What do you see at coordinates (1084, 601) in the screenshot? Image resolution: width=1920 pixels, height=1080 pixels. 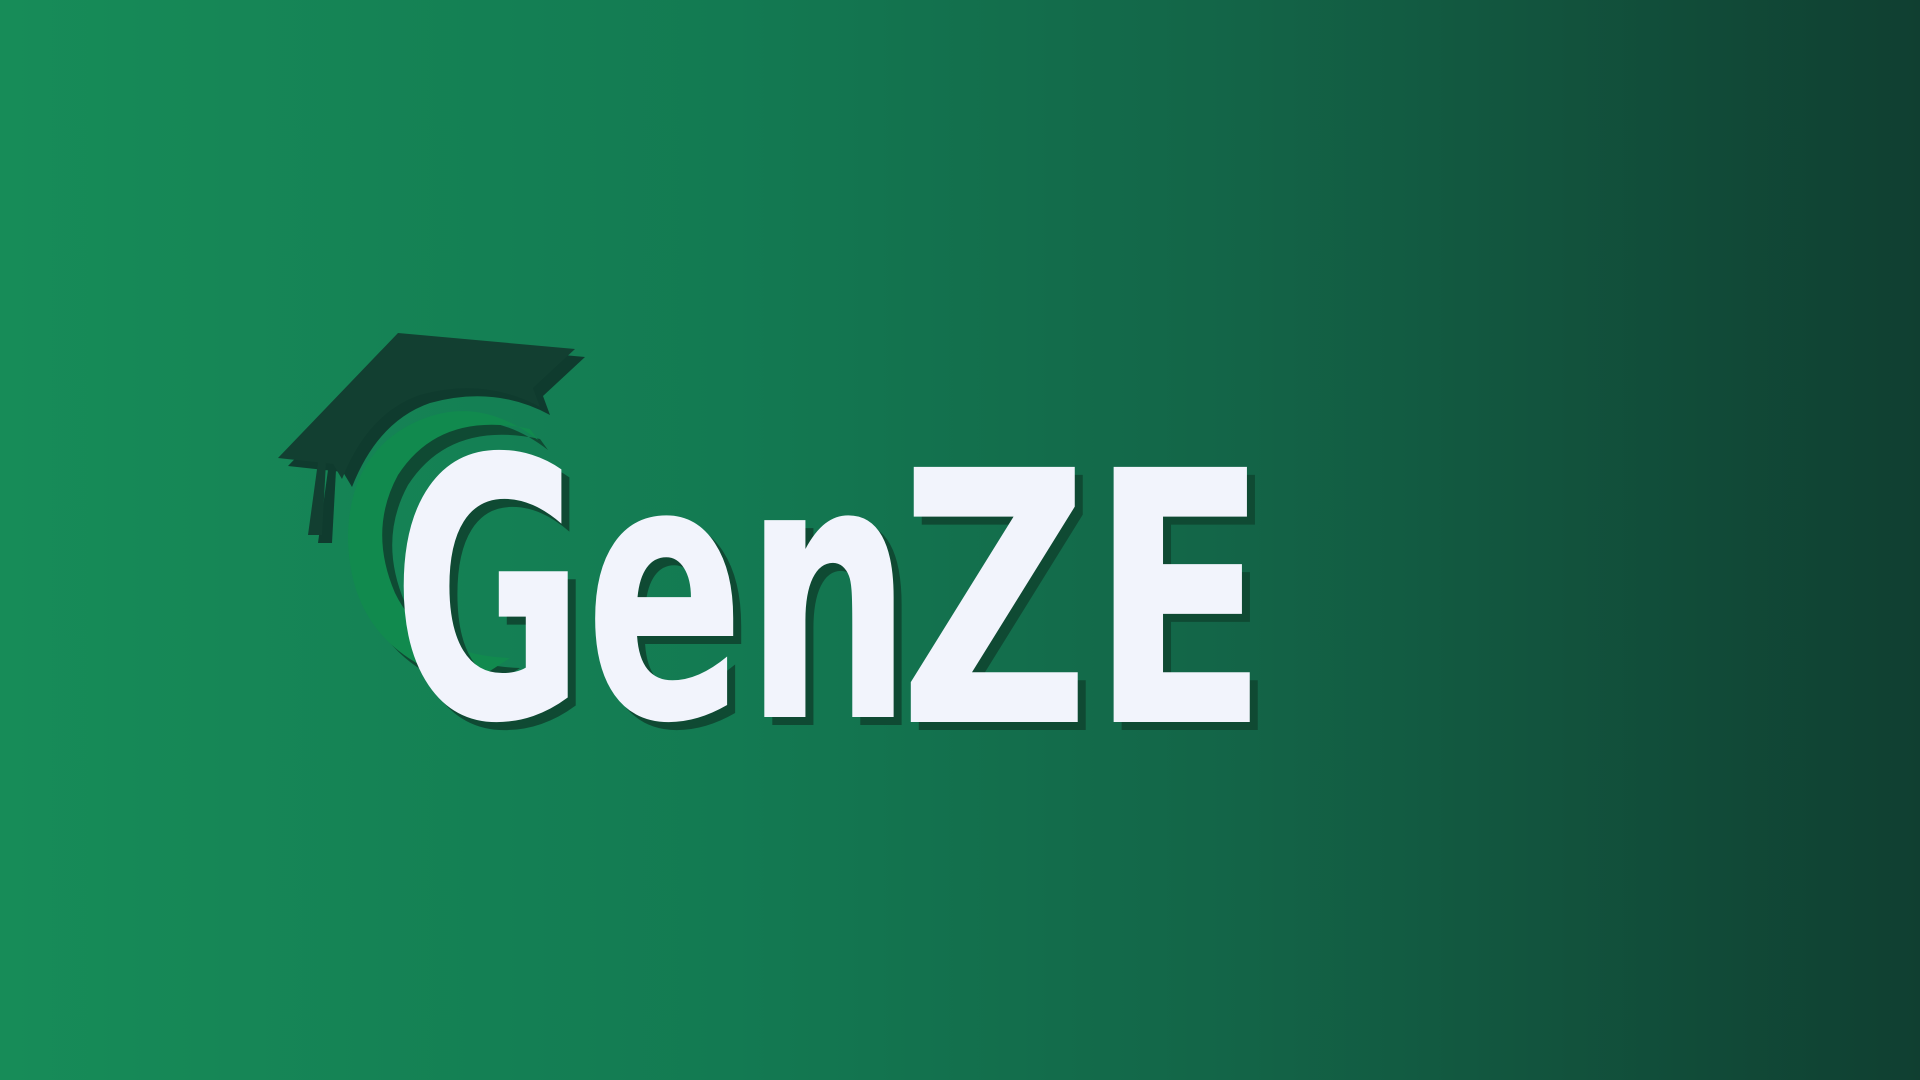 I see `wordmark-ze: ZE` at bounding box center [1084, 601].